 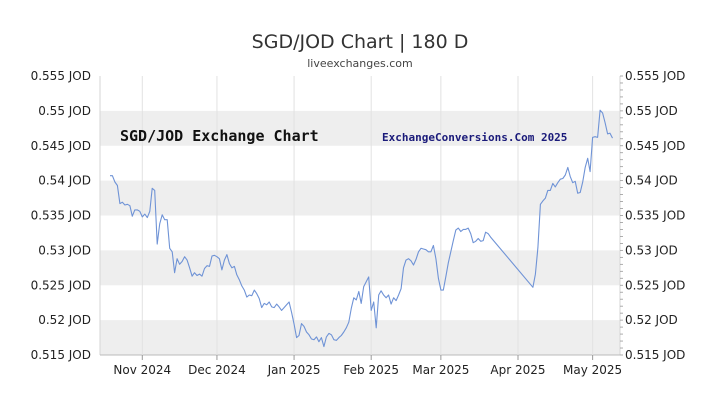 What do you see at coordinates (61, 285) in the screenshot?
I see `y-tick-label-left: 0.525 JOD` at bounding box center [61, 285].